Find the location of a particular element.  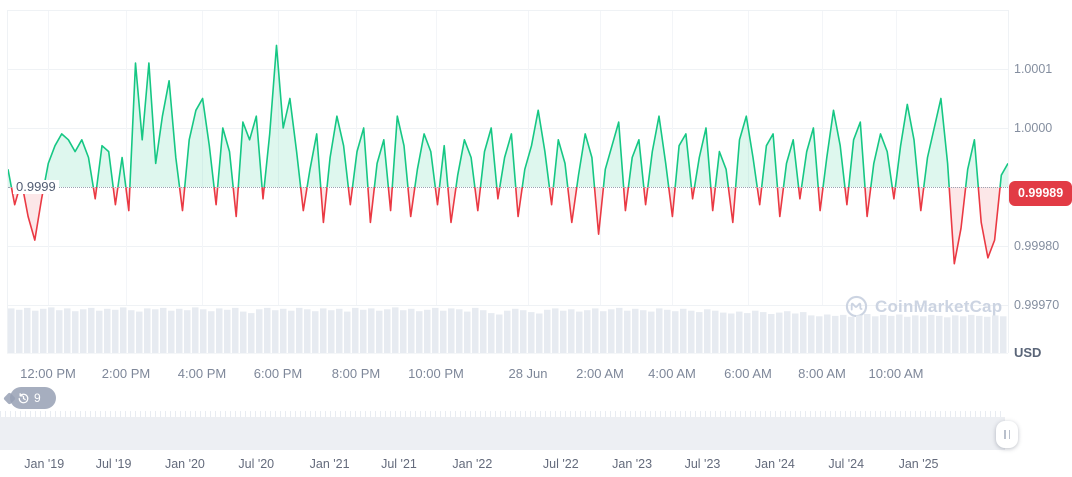

x-axis-label: 6:00 AM is located at coordinates (748, 373).